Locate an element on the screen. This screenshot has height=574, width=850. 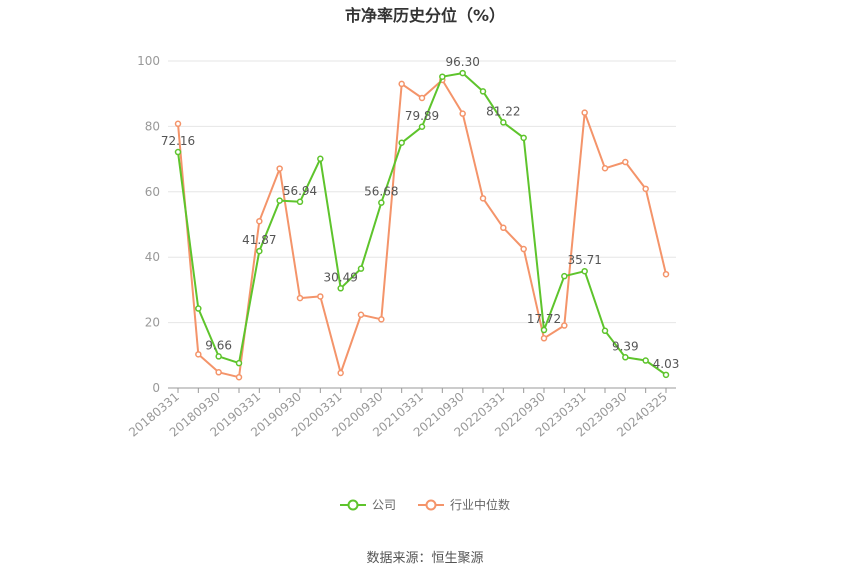
data-label: 96.30 is located at coordinates (462, 62).